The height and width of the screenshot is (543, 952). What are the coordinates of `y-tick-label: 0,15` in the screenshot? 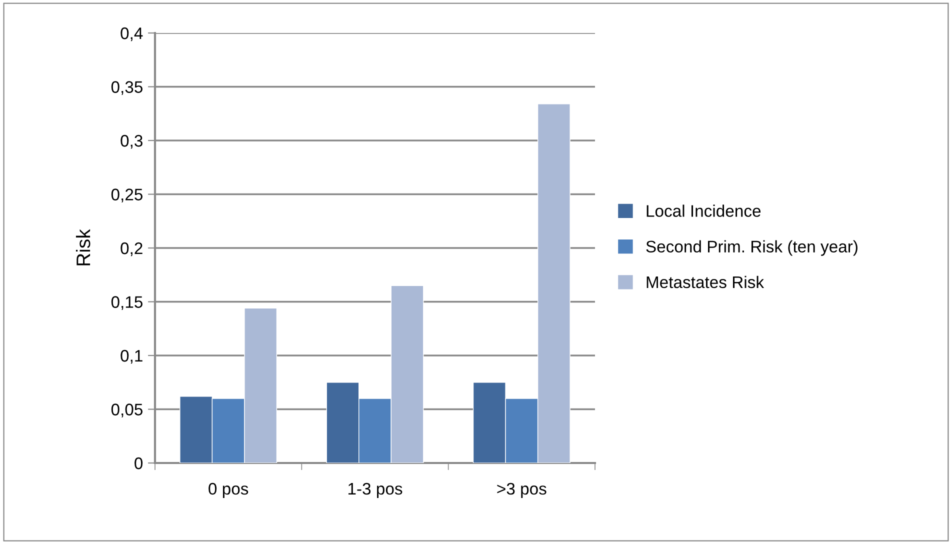 It's located at (126, 303).